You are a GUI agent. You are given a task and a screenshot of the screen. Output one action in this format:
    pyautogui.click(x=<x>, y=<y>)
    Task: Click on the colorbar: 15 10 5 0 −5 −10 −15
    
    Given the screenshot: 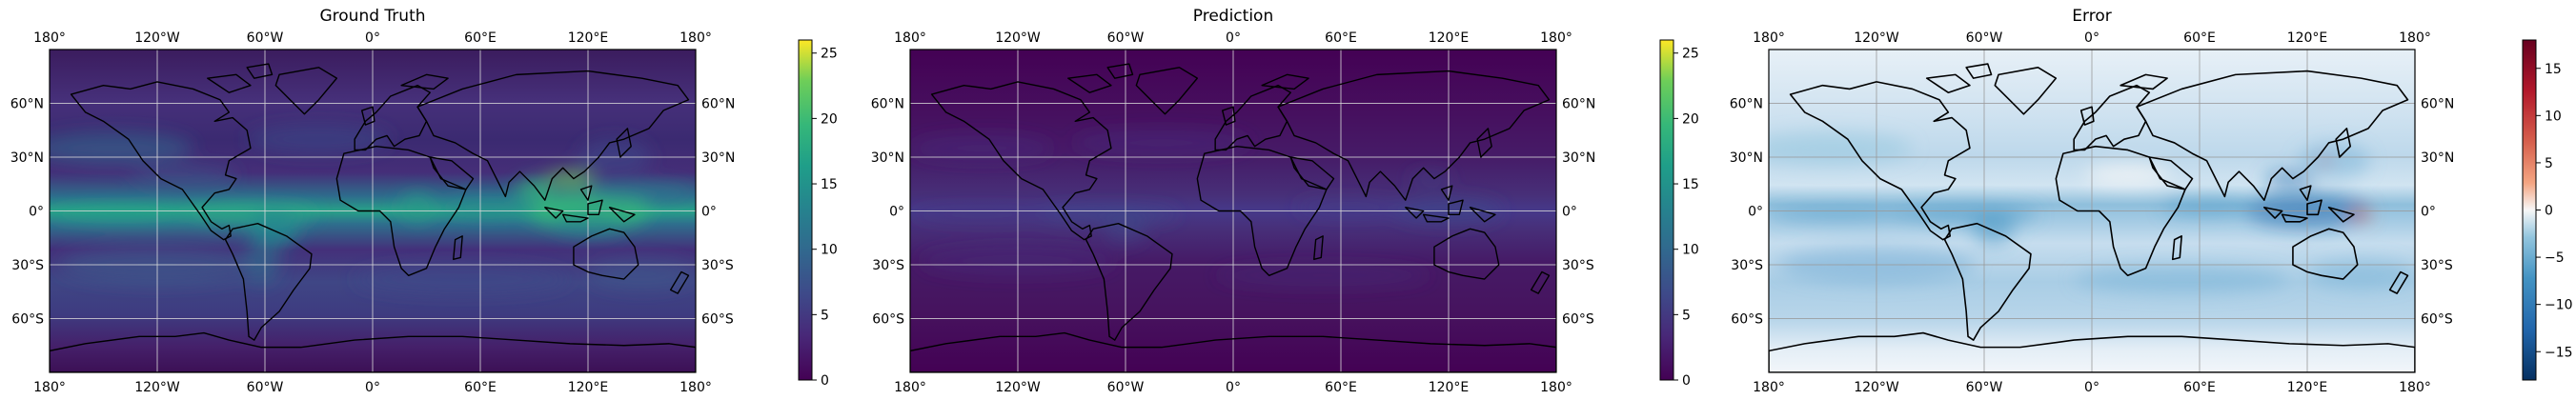 What is the action you would take?
    pyautogui.click(x=2547, y=210)
    